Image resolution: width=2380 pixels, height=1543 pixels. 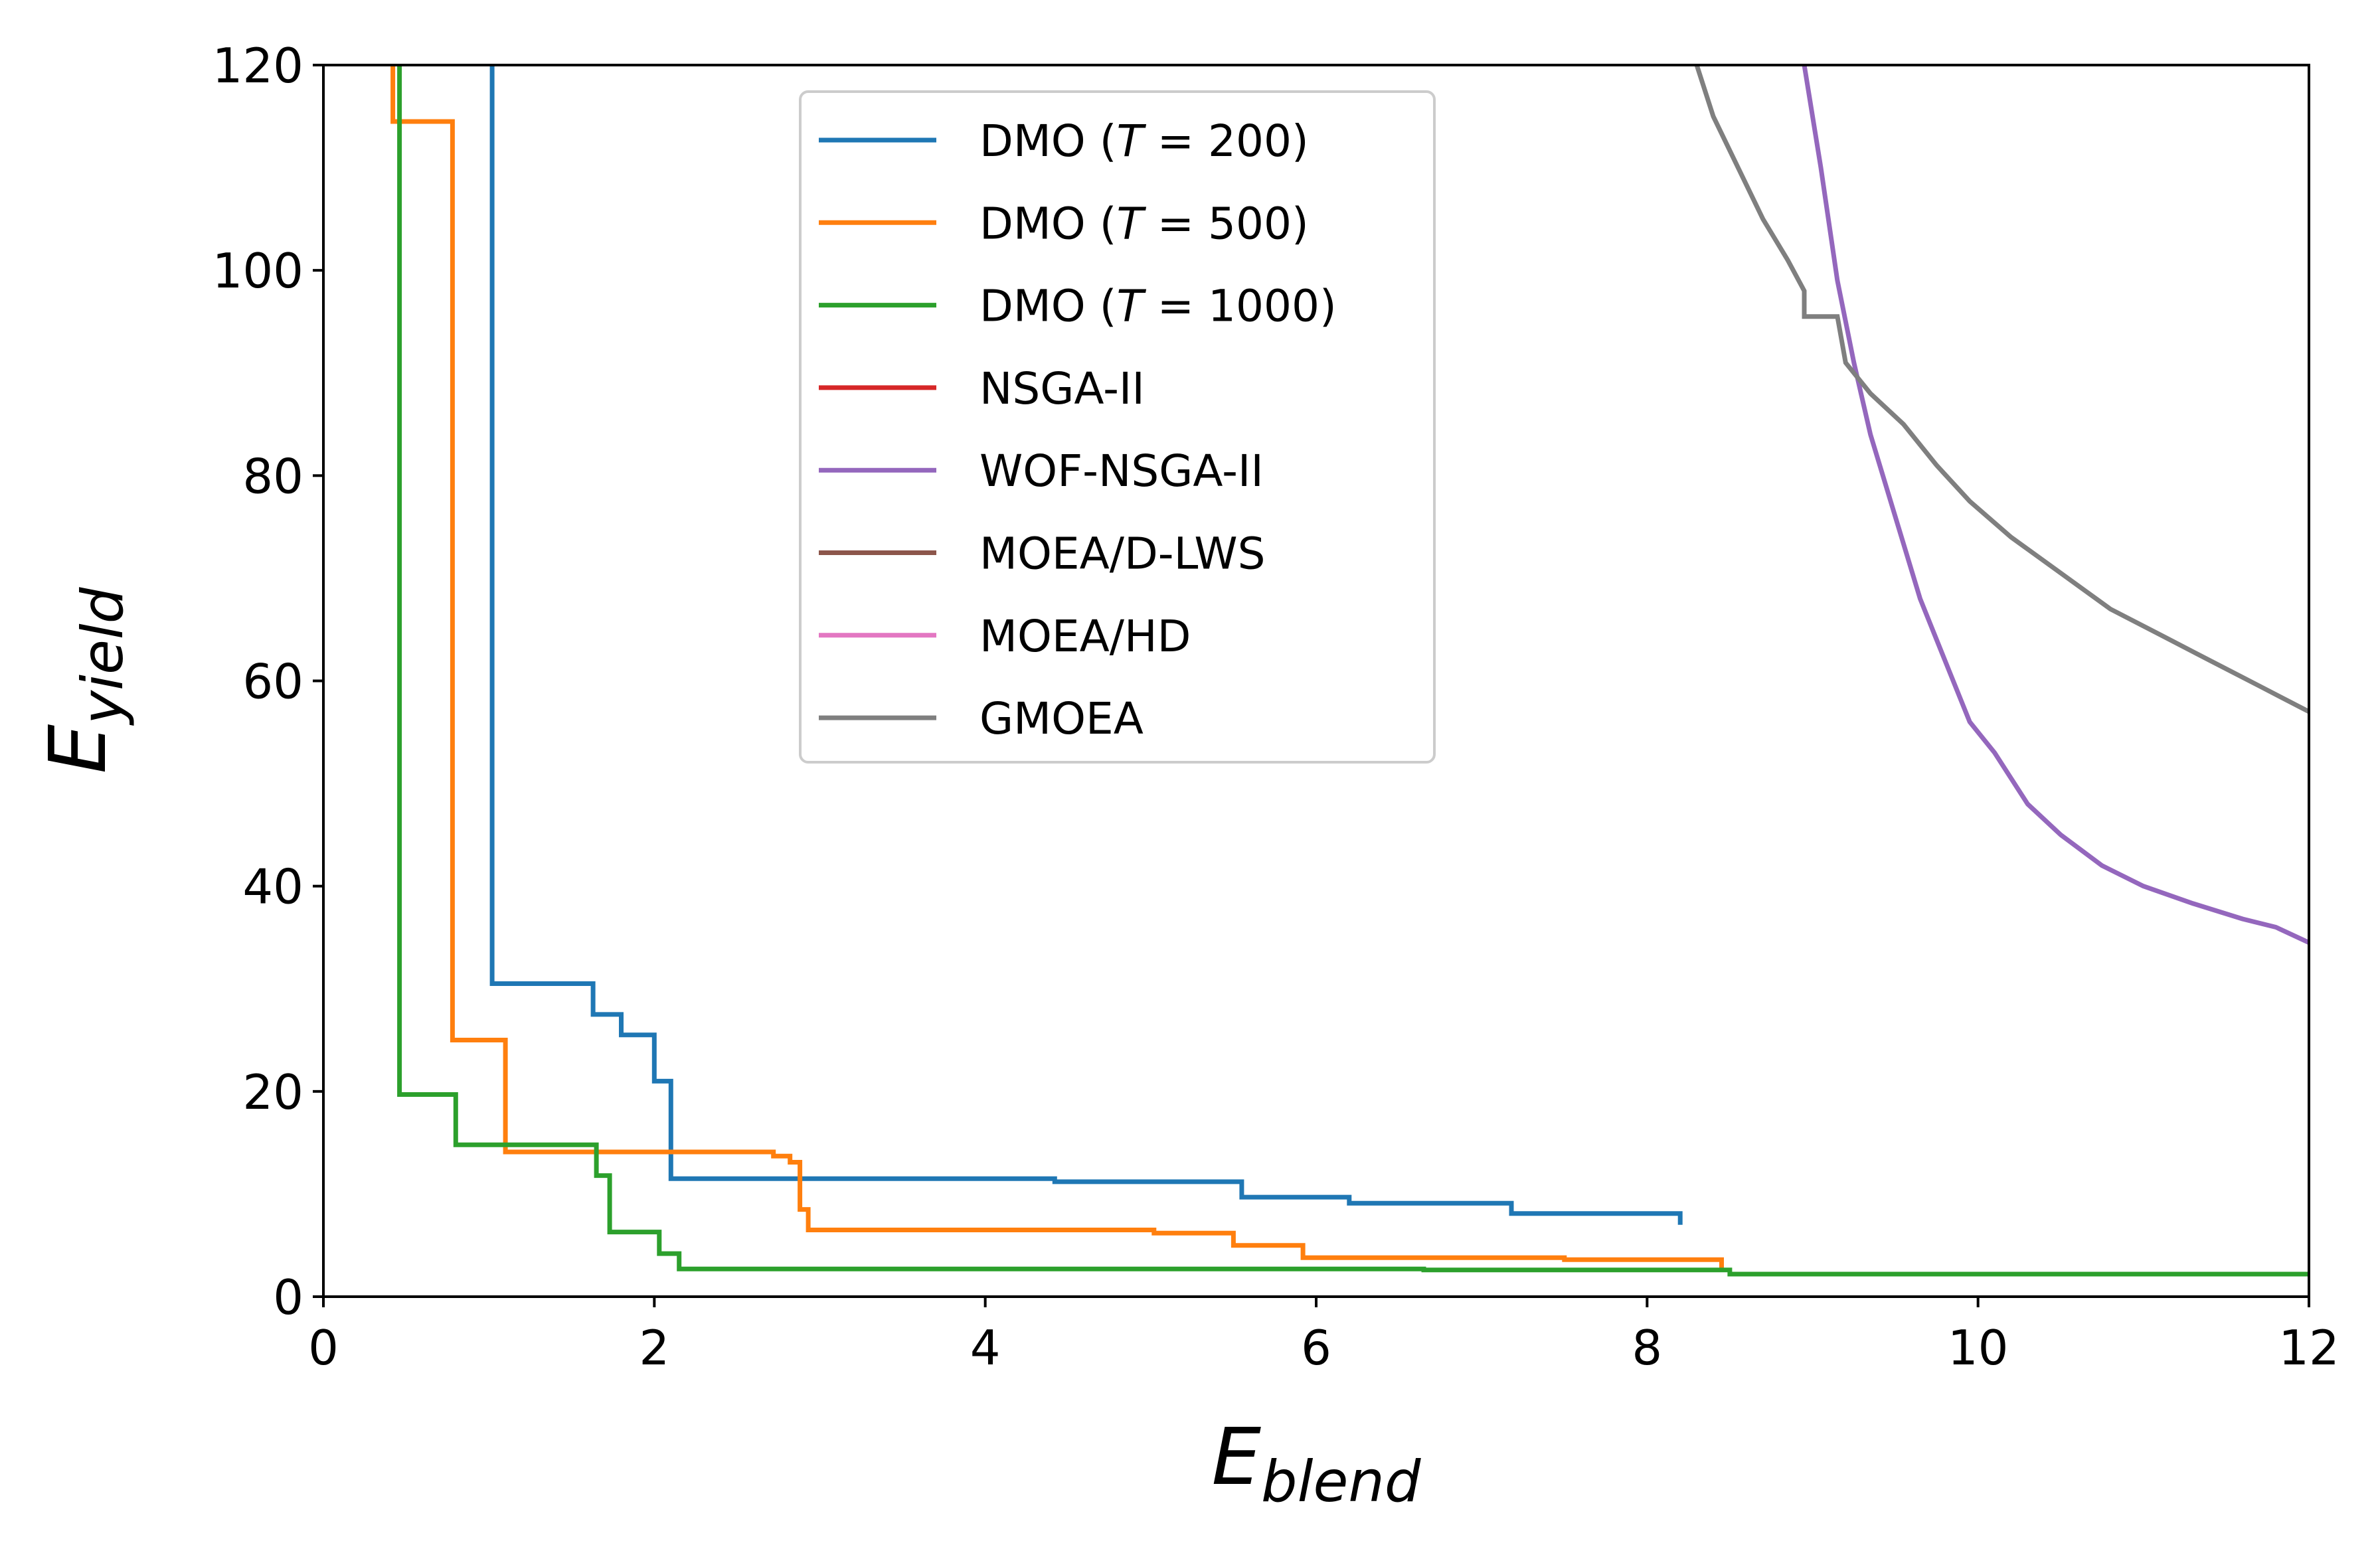 What do you see at coordinates (1121, 471) in the screenshot?
I see `legend-label: WOF-NSGA-II` at bounding box center [1121, 471].